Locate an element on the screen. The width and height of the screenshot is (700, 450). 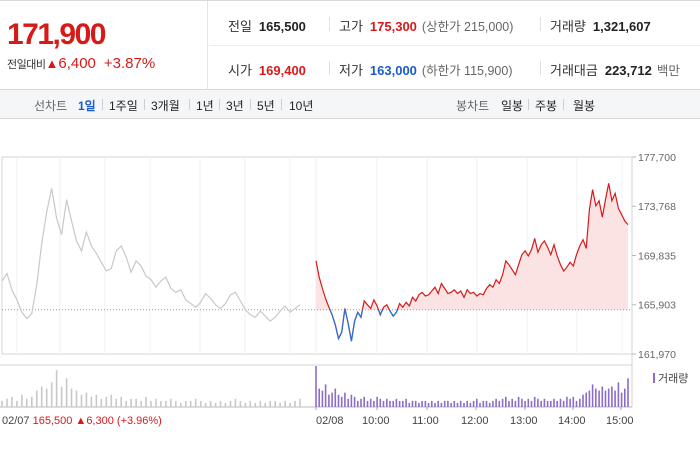
stat-high: 고가 175,300 (상한가 215,000) is located at coordinates (426, 25).